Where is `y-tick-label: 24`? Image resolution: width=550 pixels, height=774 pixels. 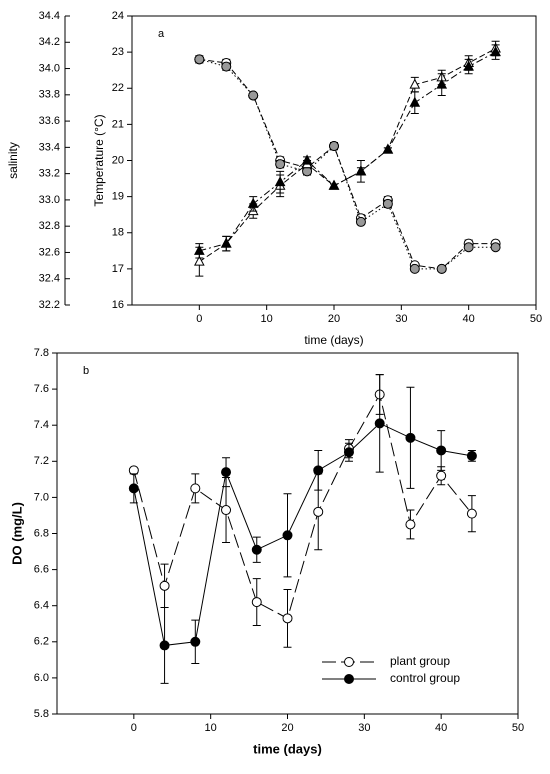
y-tick-label: 24 is located at coordinates (118, 16).